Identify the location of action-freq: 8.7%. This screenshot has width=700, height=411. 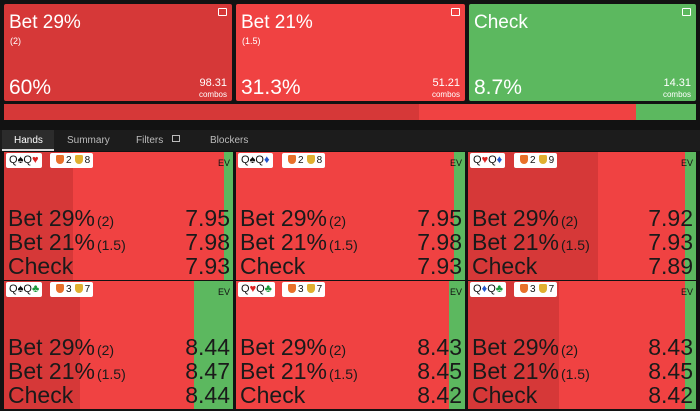
(498, 87).